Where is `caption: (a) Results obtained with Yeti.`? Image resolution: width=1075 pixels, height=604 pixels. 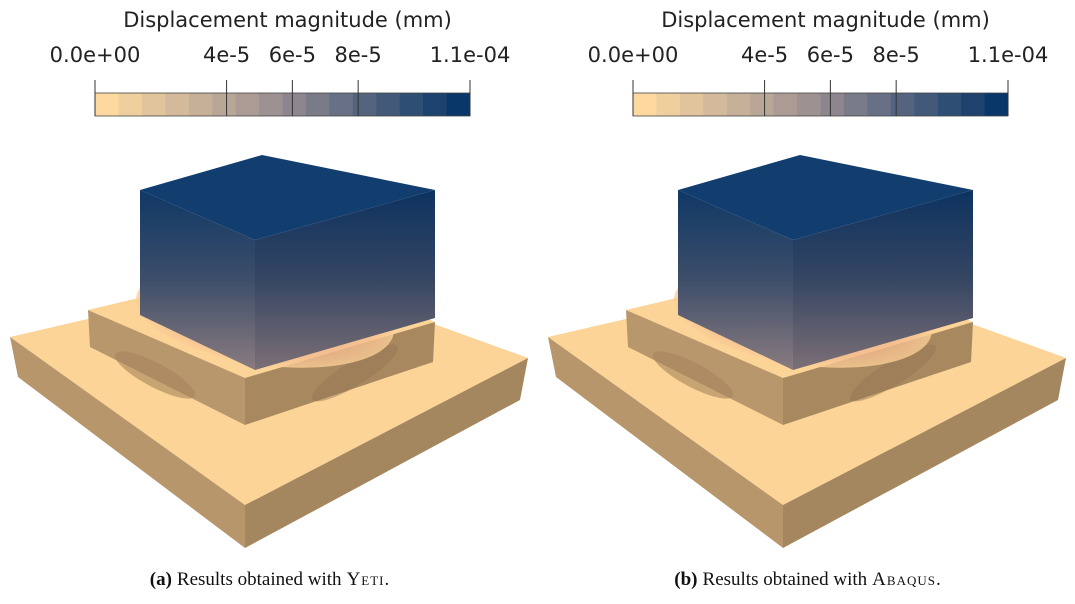 caption: (a) Results obtained with Yeti. is located at coordinates (270, 579).